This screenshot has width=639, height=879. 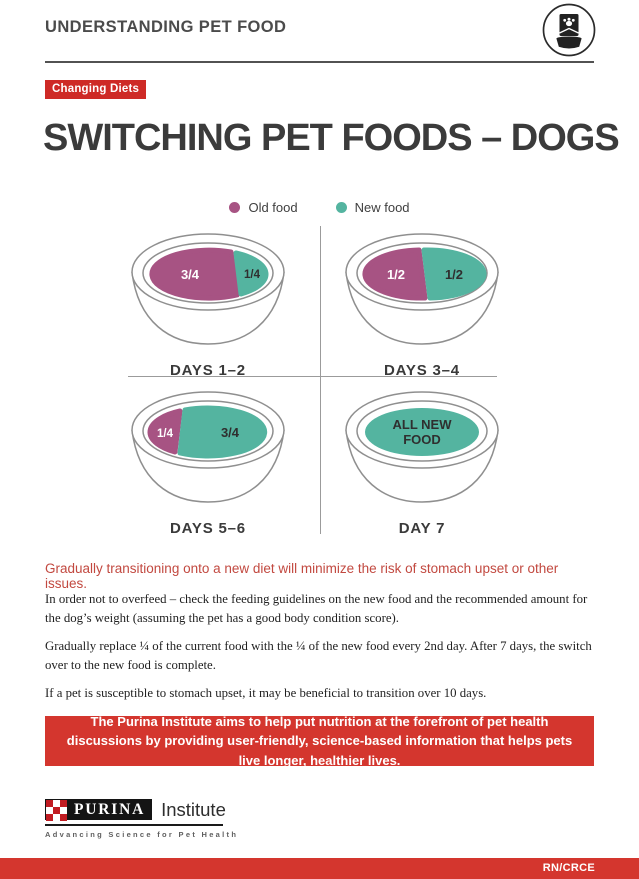 What do you see at coordinates (423, 424) in the screenshot?
I see `all-new-food-line1: ALL NEW` at bounding box center [423, 424].